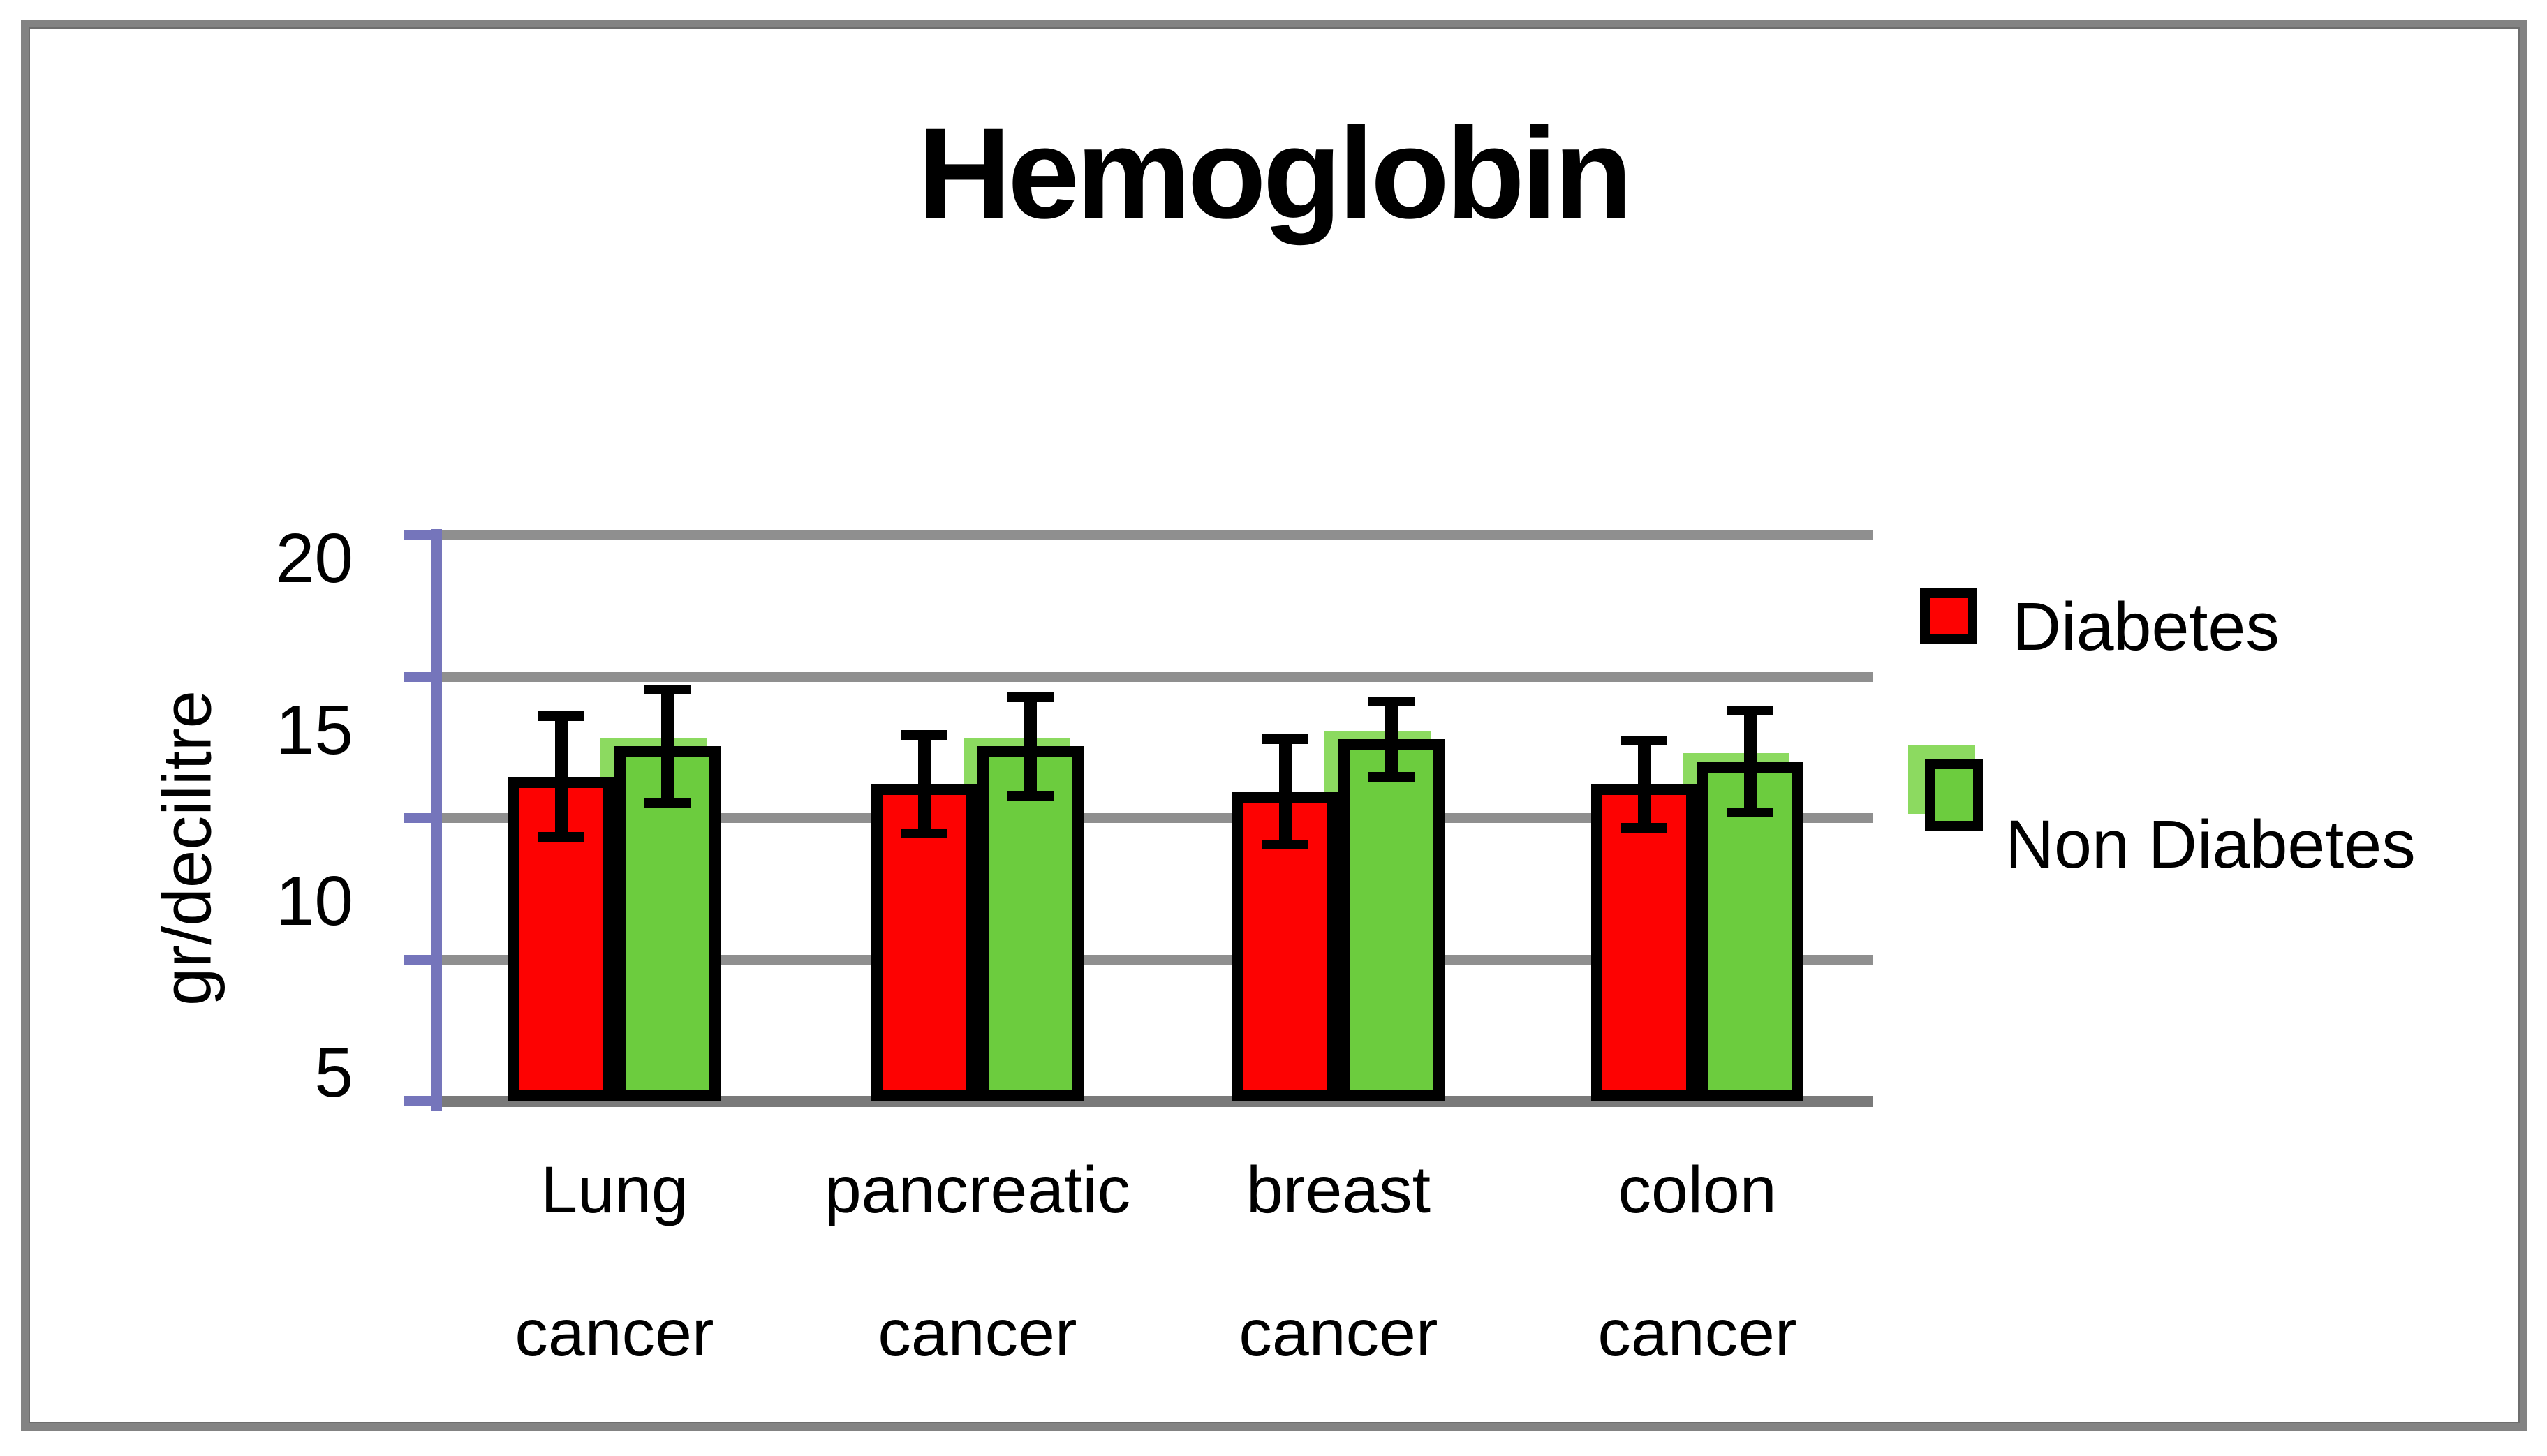 The height and width of the screenshot is (1456, 2547). What do you see at coordinates (1338, 1190) in the screenshot?
I see `category-label-breast: breast` at bounding box center [1338, 1190].